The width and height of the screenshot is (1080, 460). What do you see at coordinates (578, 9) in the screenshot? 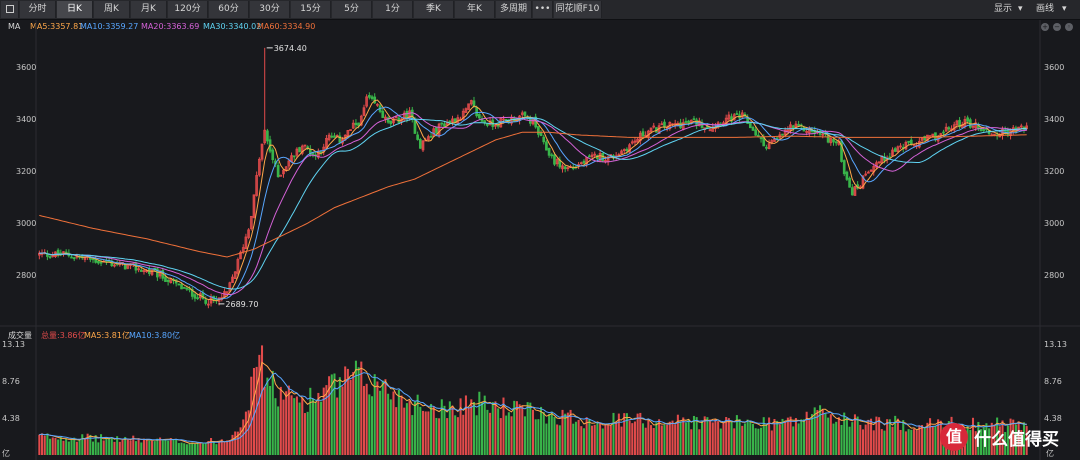
I see `tab-14: 同花顺F10` at bounding box center [578, 9].